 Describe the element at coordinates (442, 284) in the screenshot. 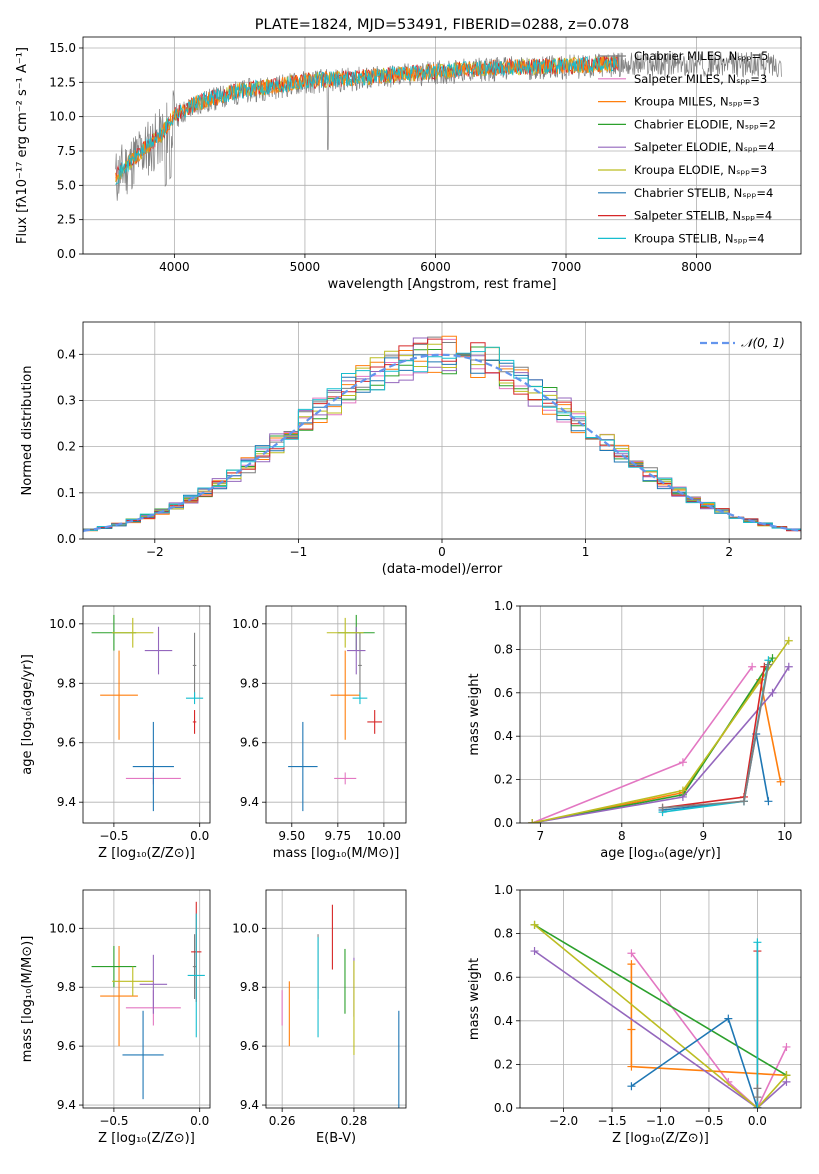

I see `spectrum-xlabel: wavelength [Angstrom, rest frame]` at that location.